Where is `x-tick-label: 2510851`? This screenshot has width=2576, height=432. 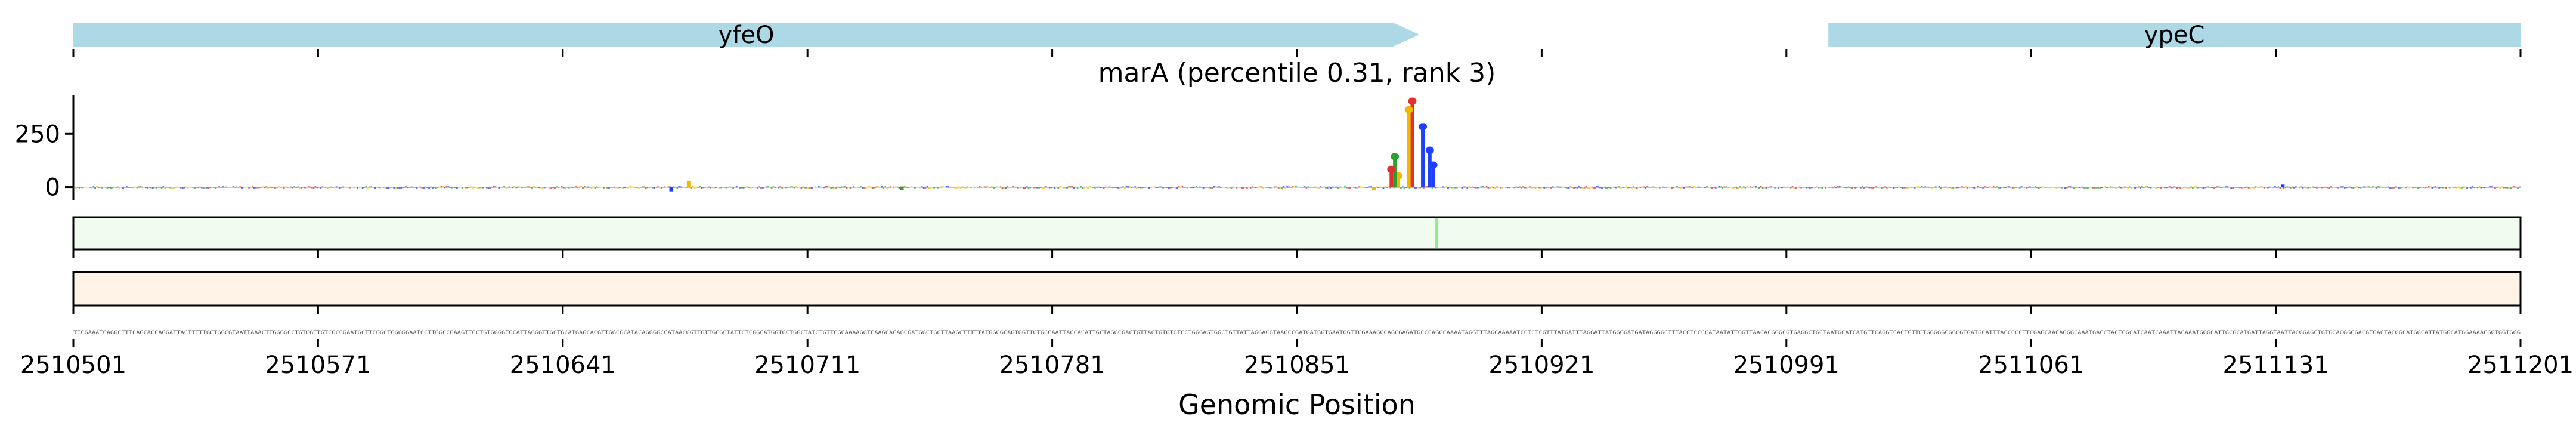 x-tick-label: 2510851 is located at coordinates (1297, 365).